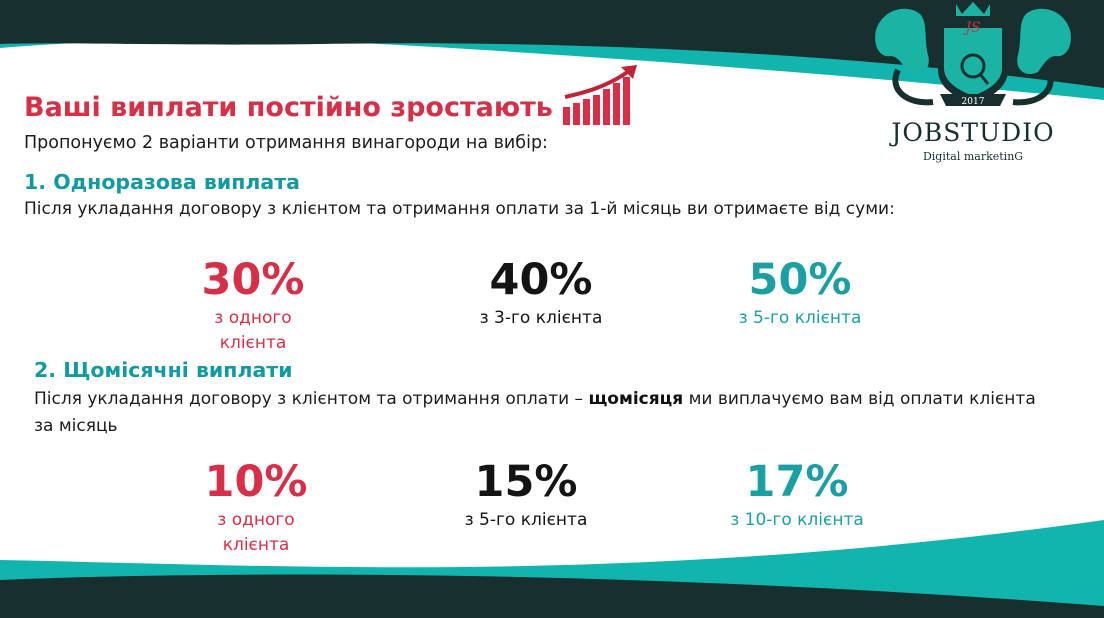 This screenshot has width=1104, height=618. What do you see at coordinates (253, 280) in the screenshot?
I see `stat-value: 30%` at bounding box center [253, 280].